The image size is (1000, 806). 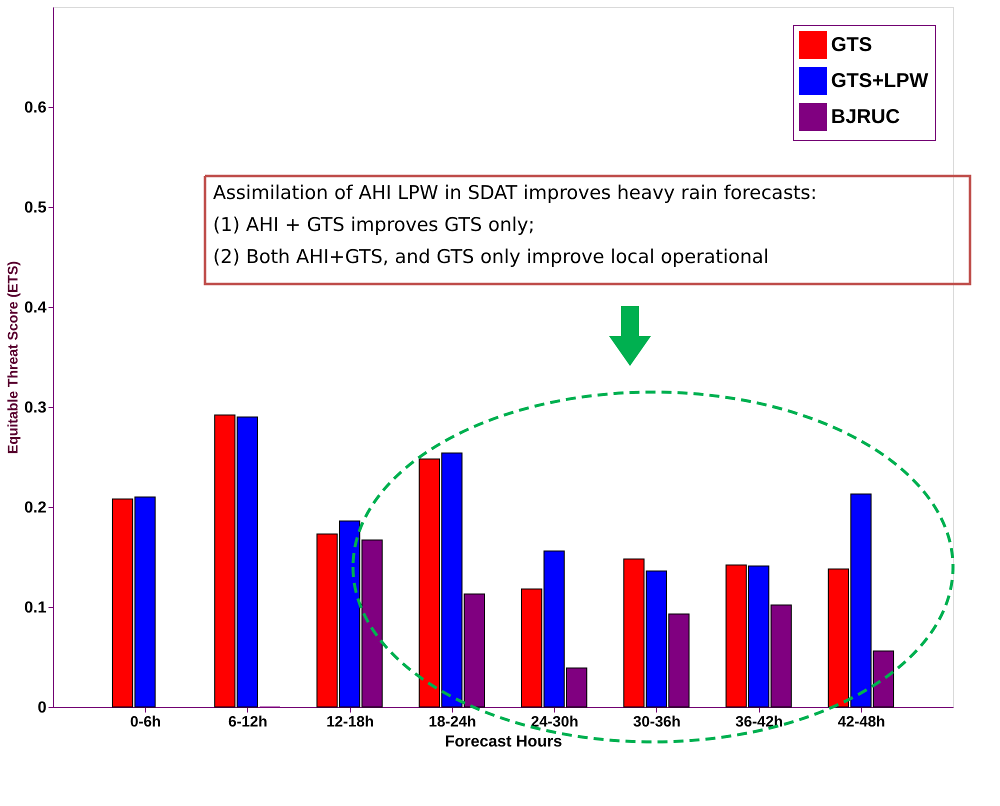 I want to click on legend-label: GTS+LPW, so click(x=879, y=81).